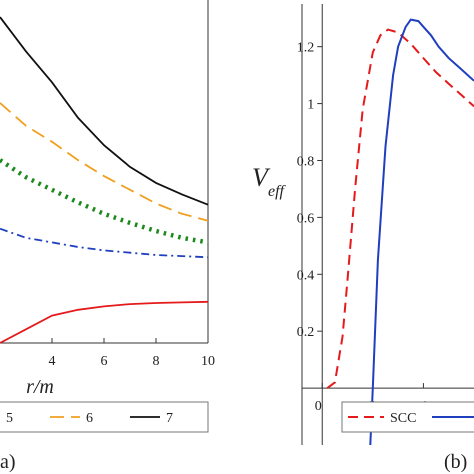 The image size is (474, 474). What do you see at coordinates (104, 417) in the screenshot?
I see `panel-a-legend` at bounding box center [104, 417].